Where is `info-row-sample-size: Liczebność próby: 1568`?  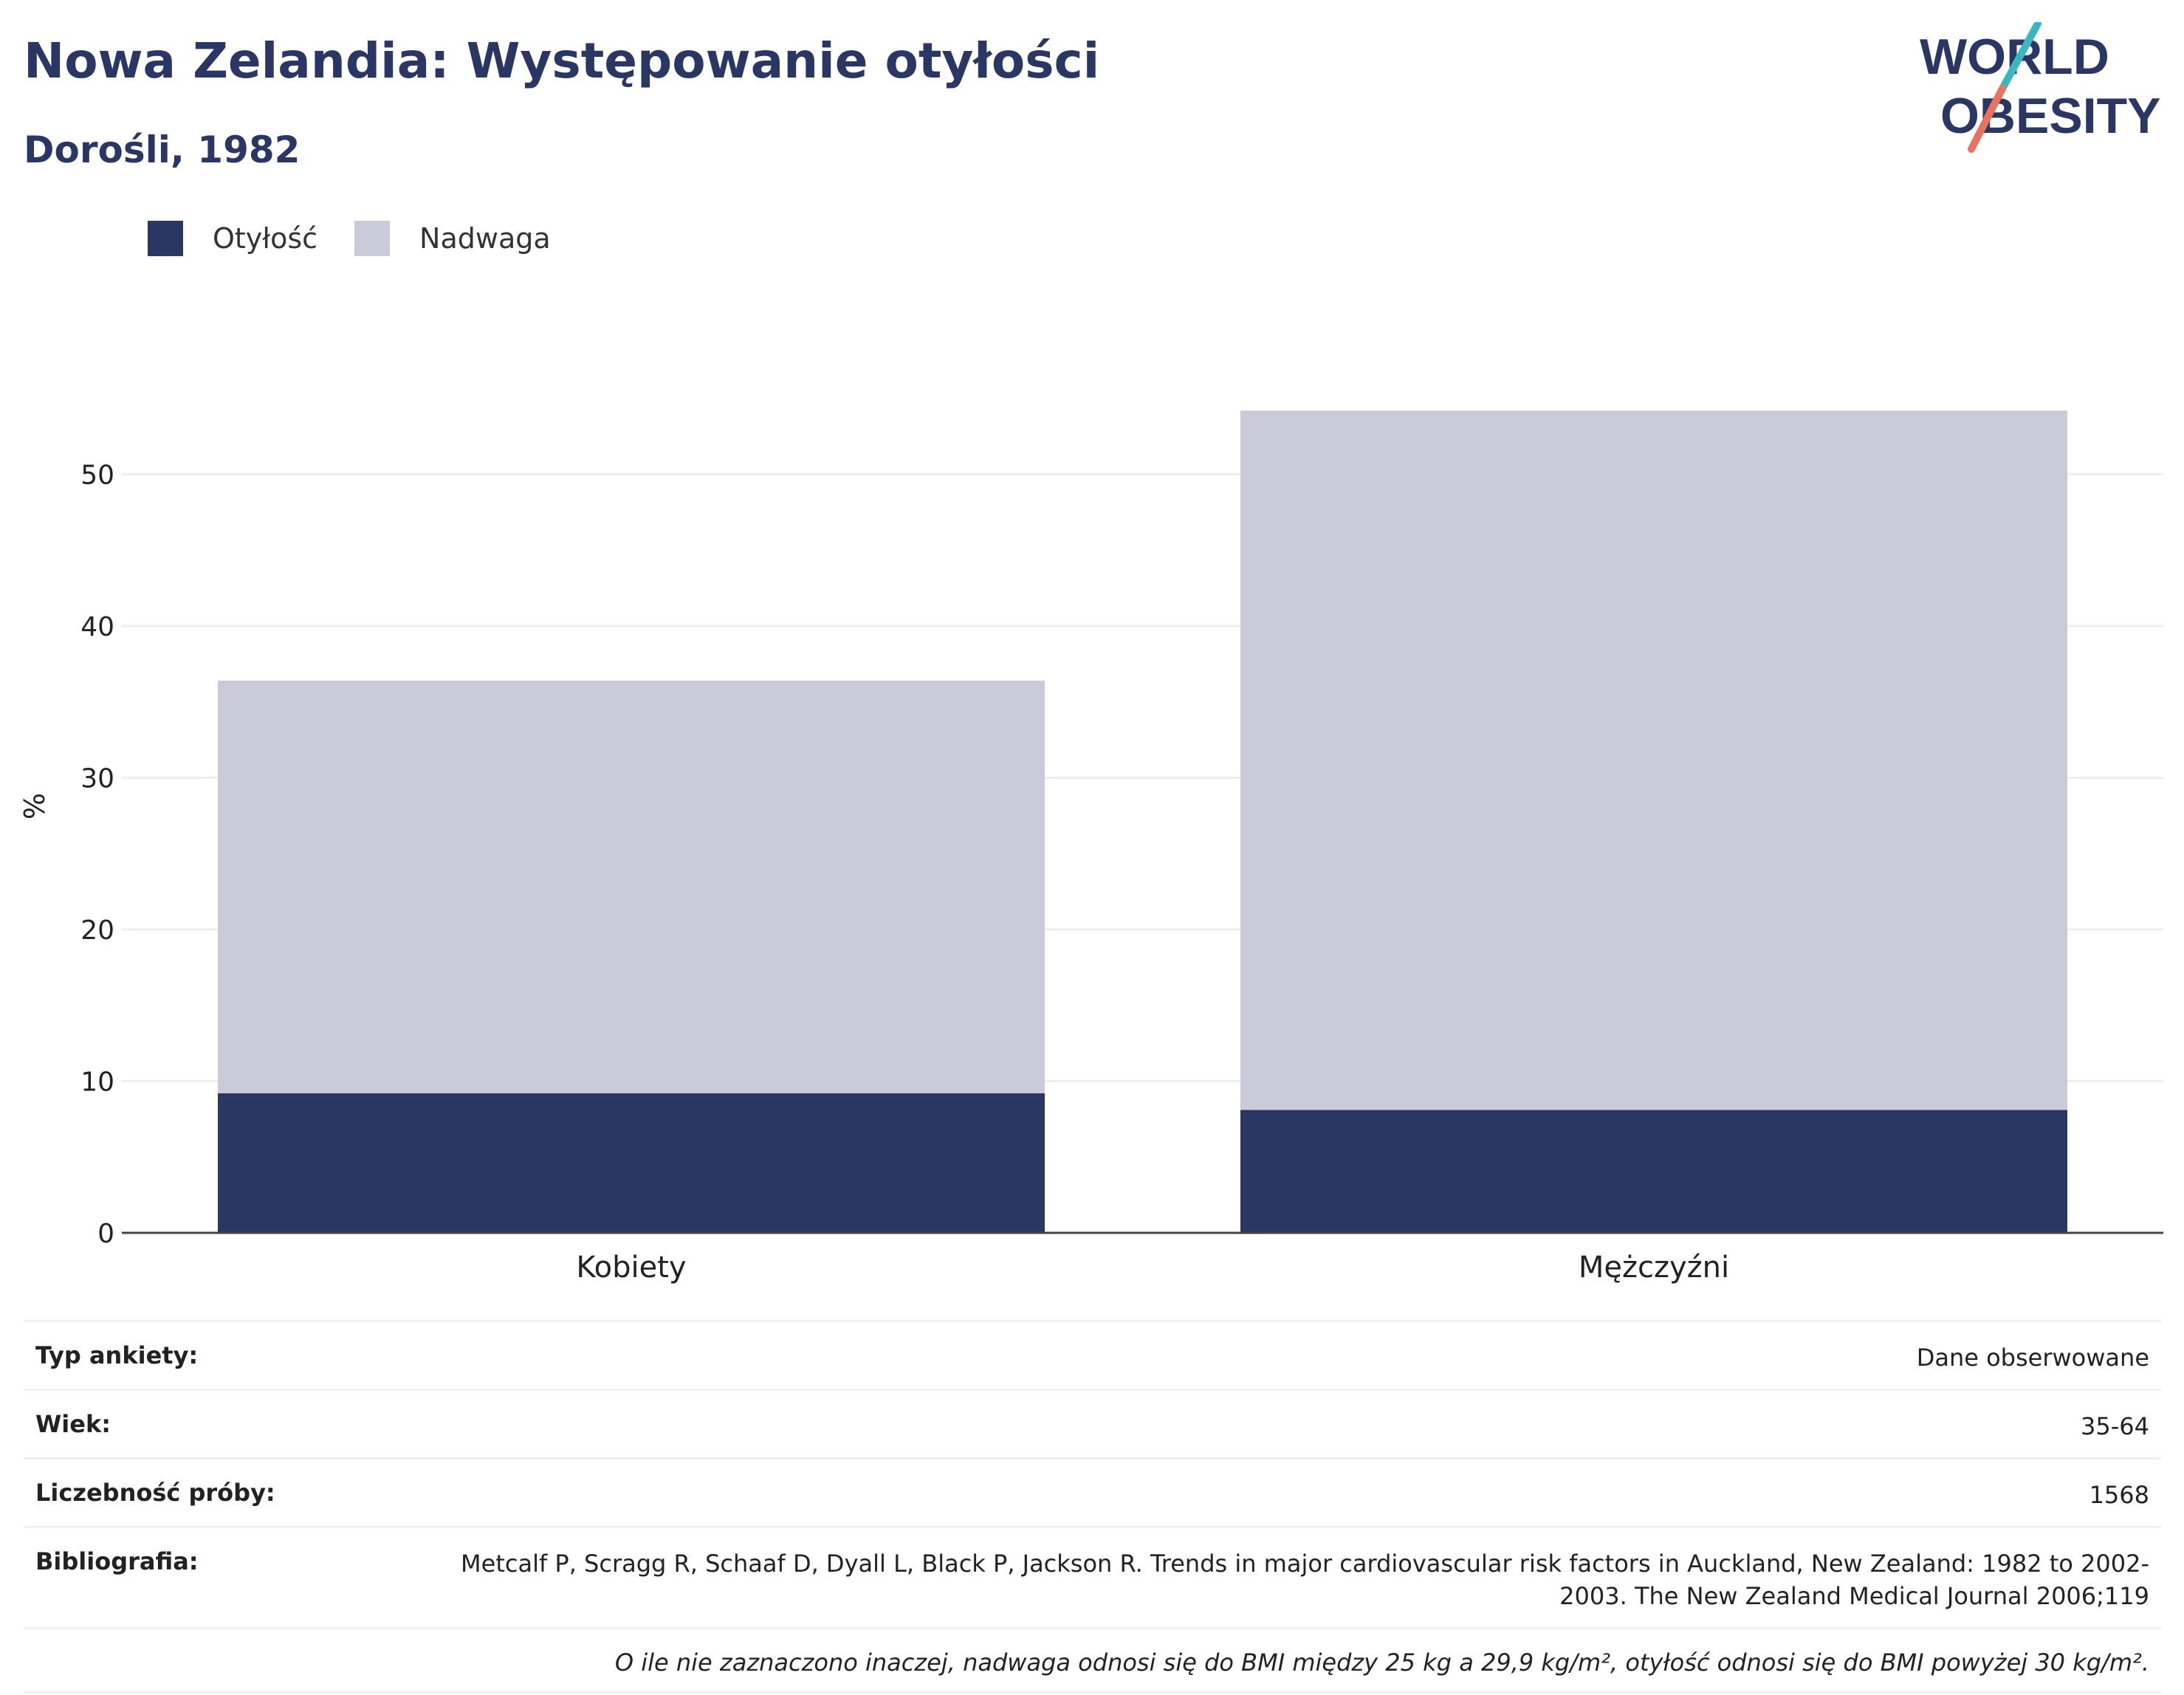
info-row-sample-size: Liczebność próby: 1568 is located at coordinates (1093, 1494).